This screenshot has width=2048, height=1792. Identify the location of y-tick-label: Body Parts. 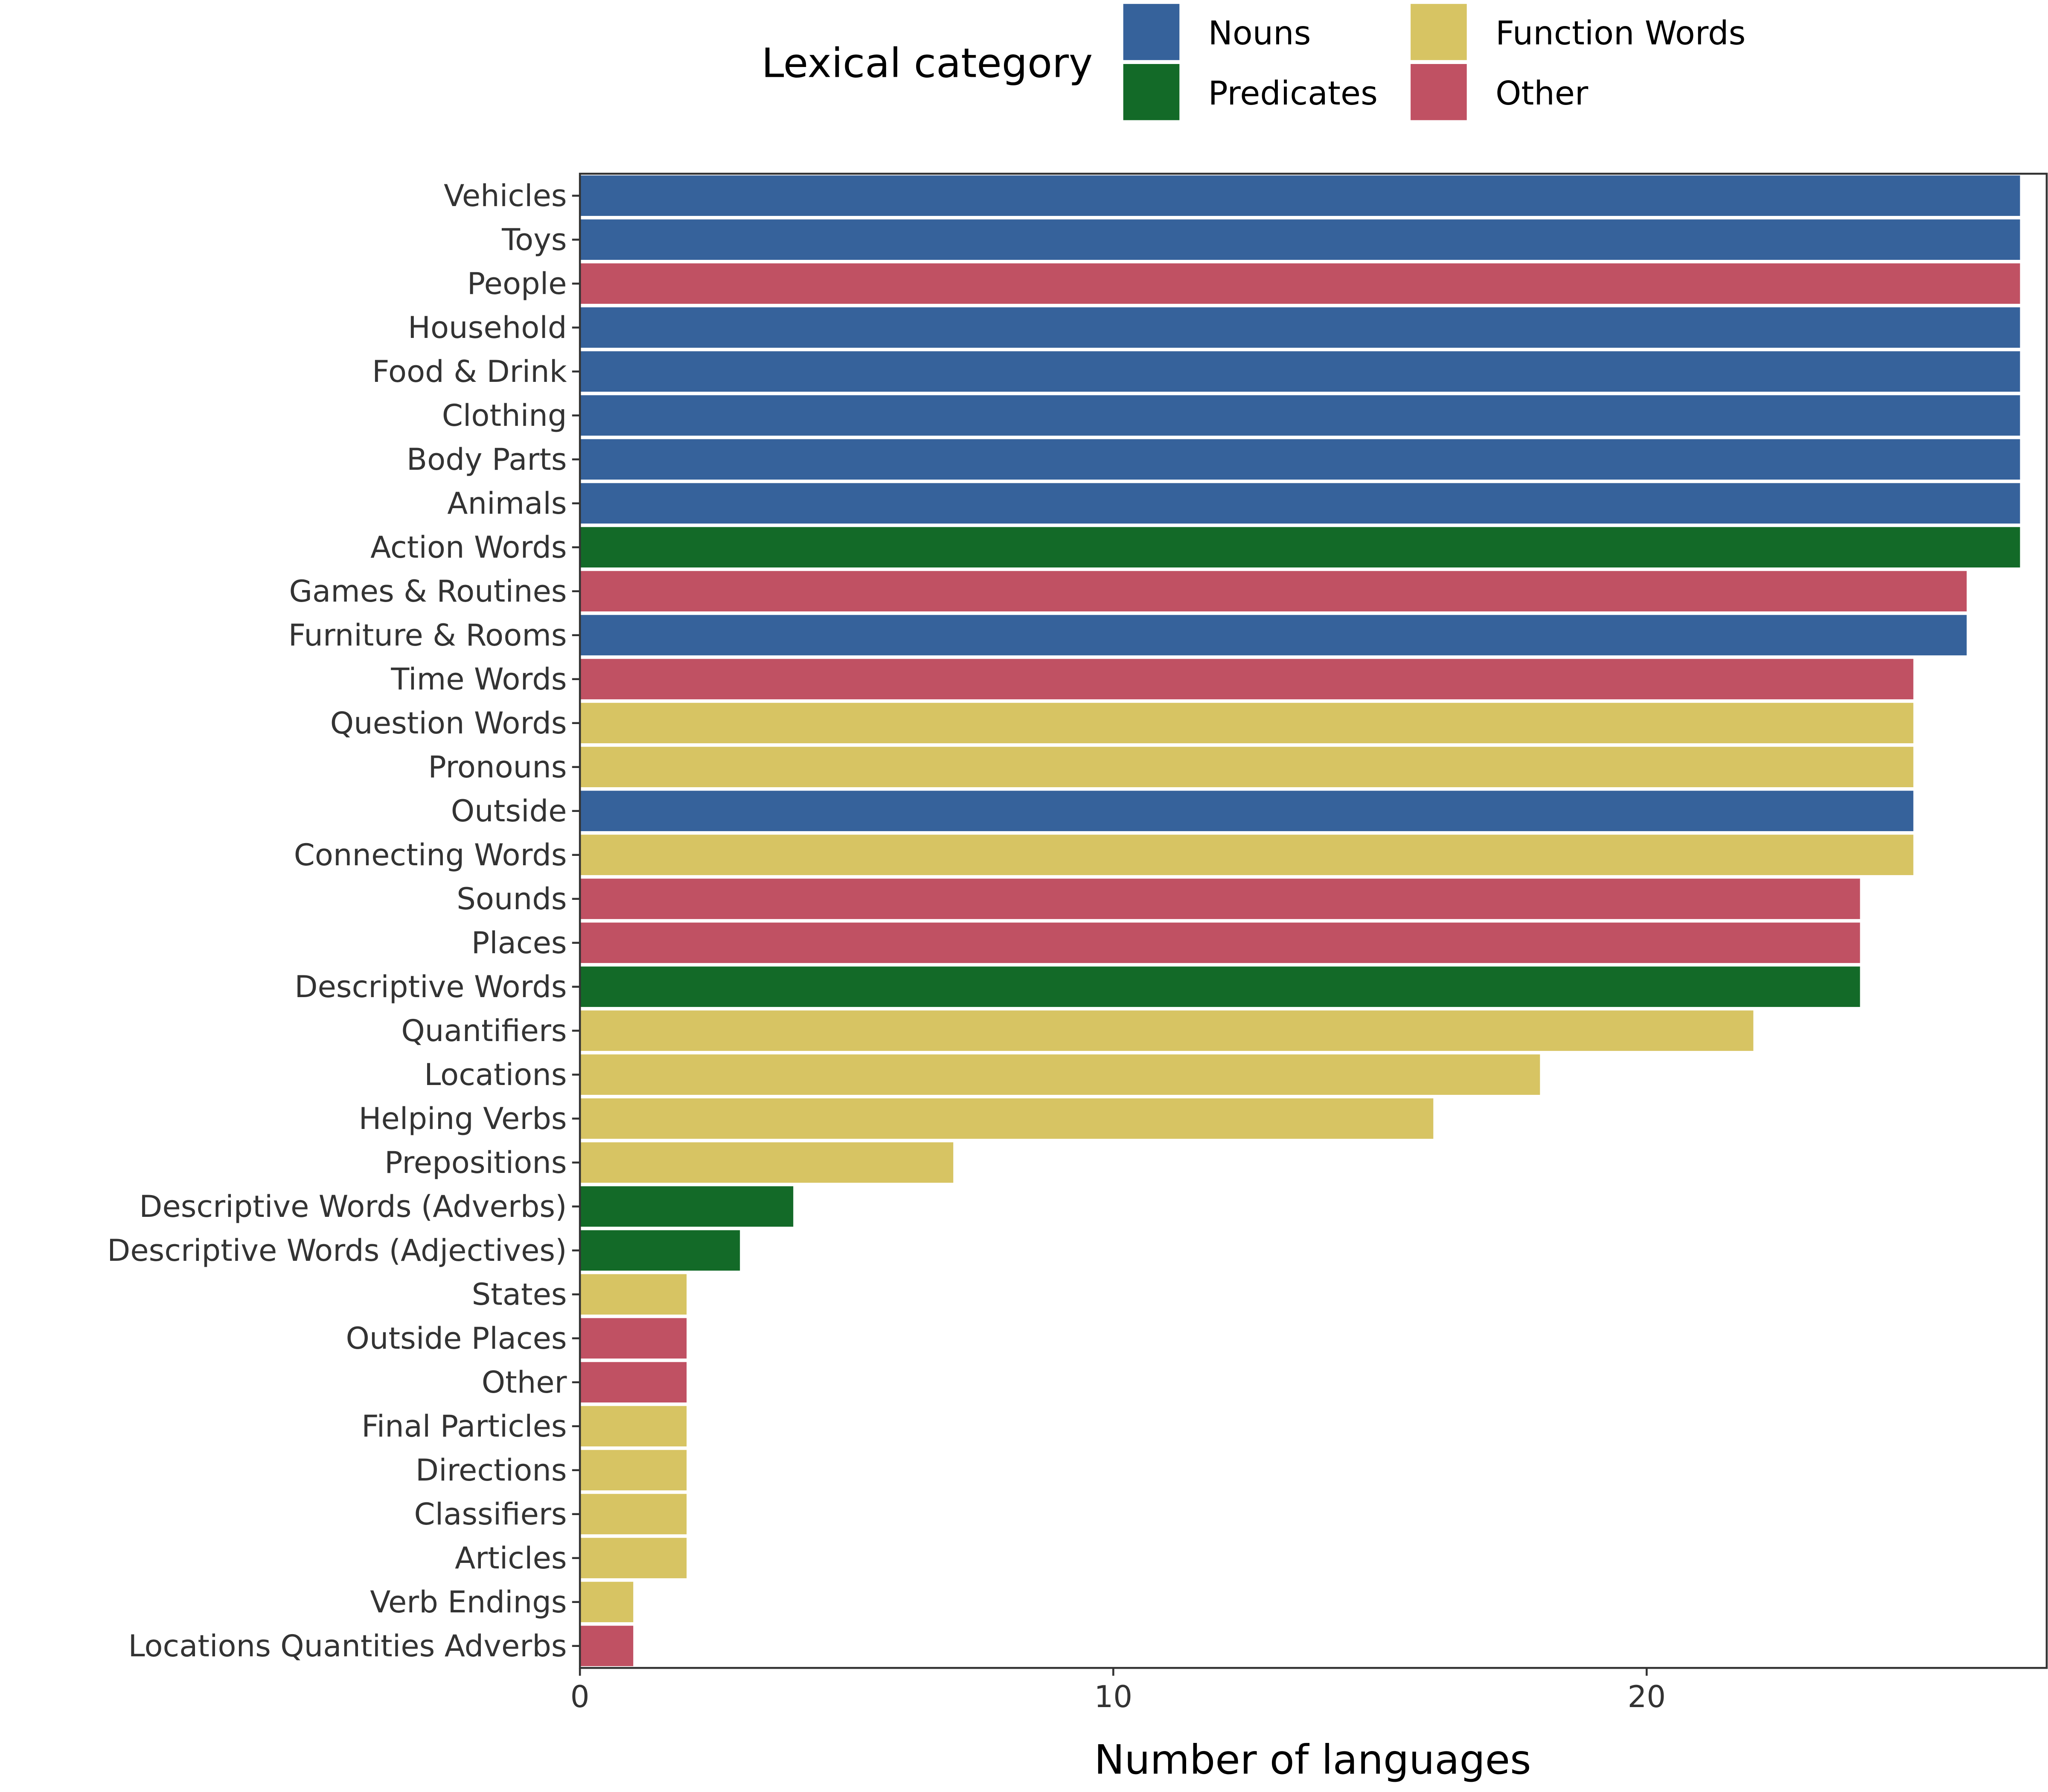
(487, 460).